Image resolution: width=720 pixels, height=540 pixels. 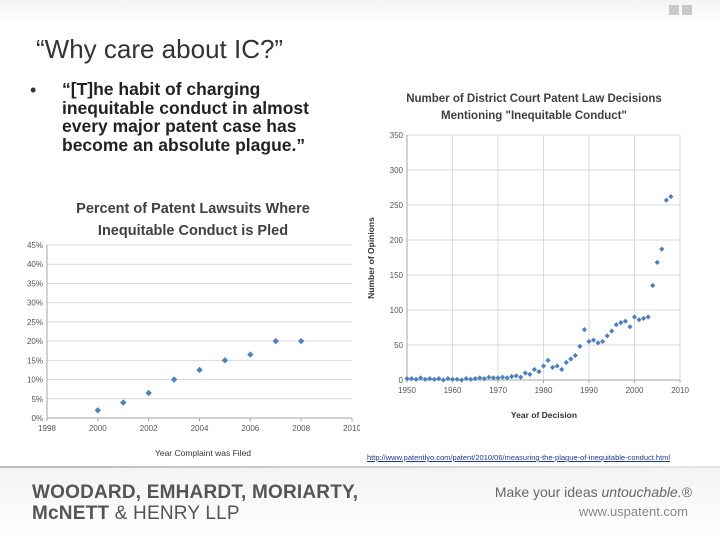 I want to click on chart2-x-tick-label-0: 1950, so click(x=407, y=390).